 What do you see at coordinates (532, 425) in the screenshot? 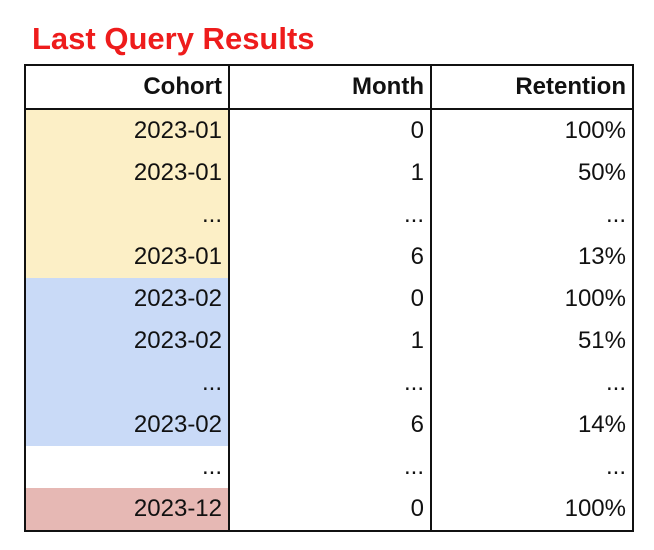
I see `retention-cell: 14%` at bounding box center [532, 425].